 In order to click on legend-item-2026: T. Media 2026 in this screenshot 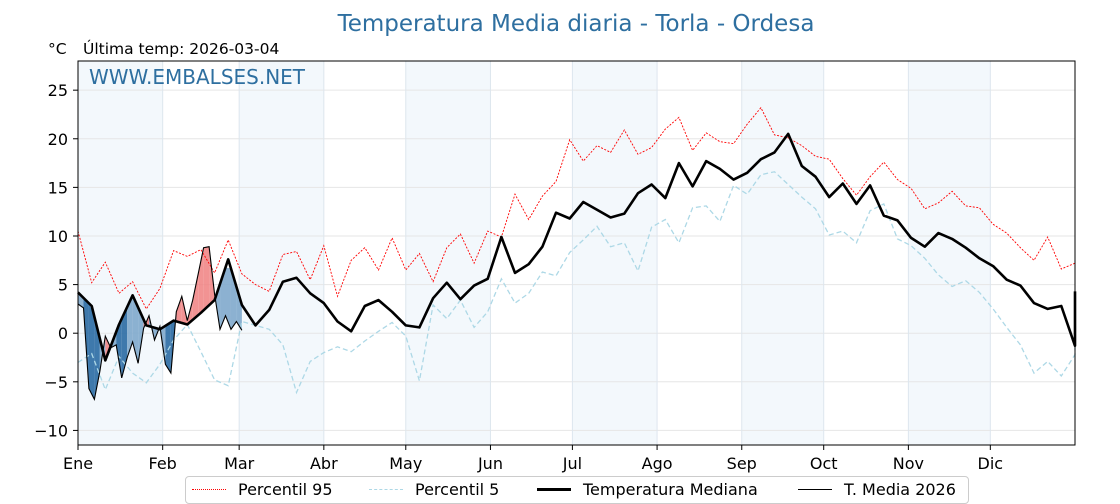, I will do `click(877, 489)`.